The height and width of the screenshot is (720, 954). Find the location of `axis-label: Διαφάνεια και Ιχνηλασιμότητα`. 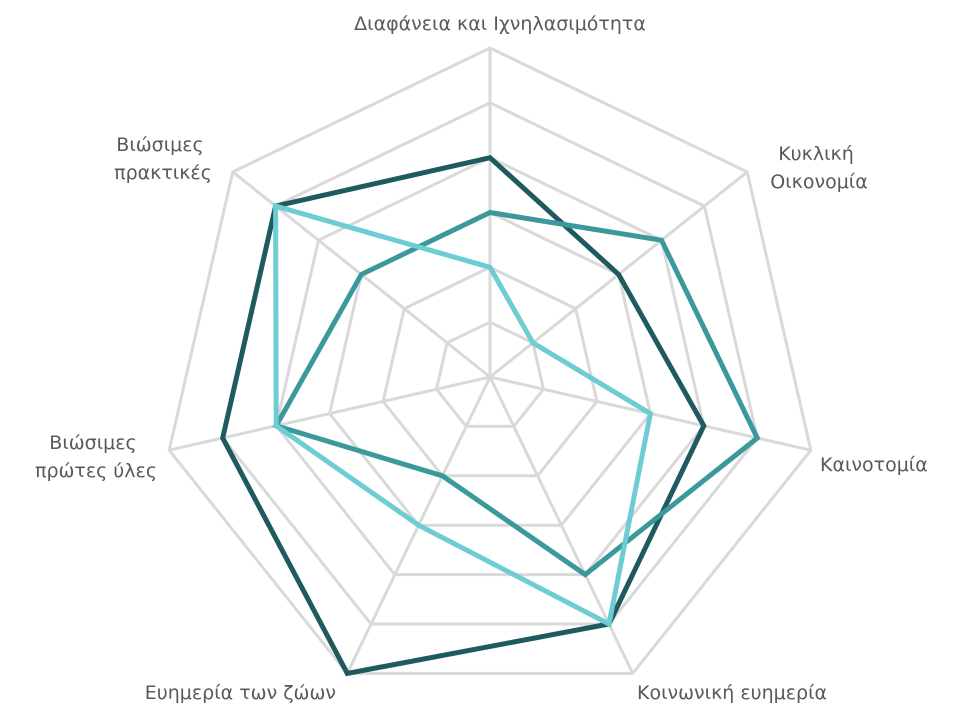

axis-label: Διαφάνεια και Ιχνηλασιμότητα is located at coordinates (500, 24).